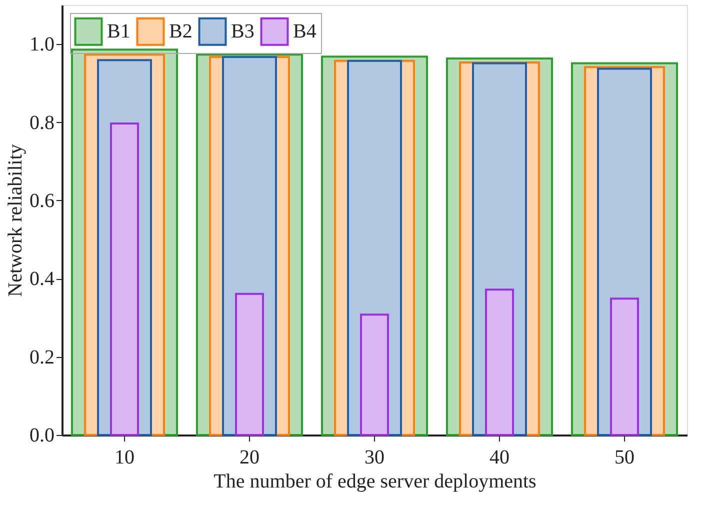 The width and height of the screenshot is (718, 518). Describe the element at coordinates (304, 31) in the screenshot. I see `legend-label: B4` at that location.